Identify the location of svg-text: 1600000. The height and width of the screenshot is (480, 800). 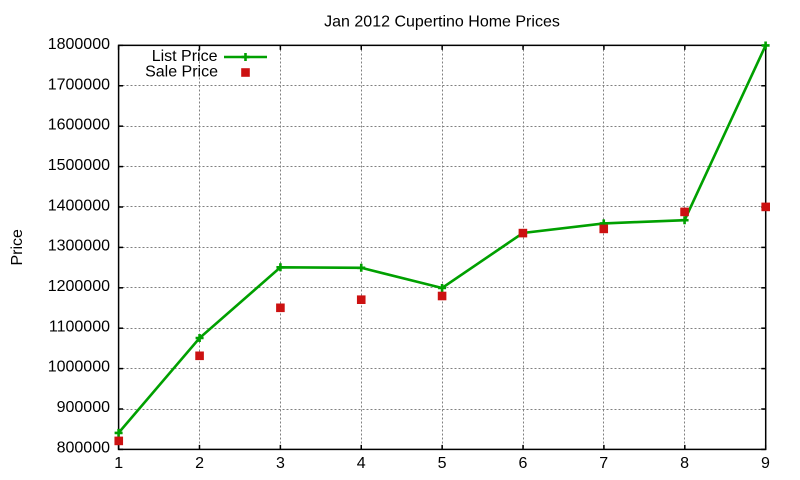
(79, 125).